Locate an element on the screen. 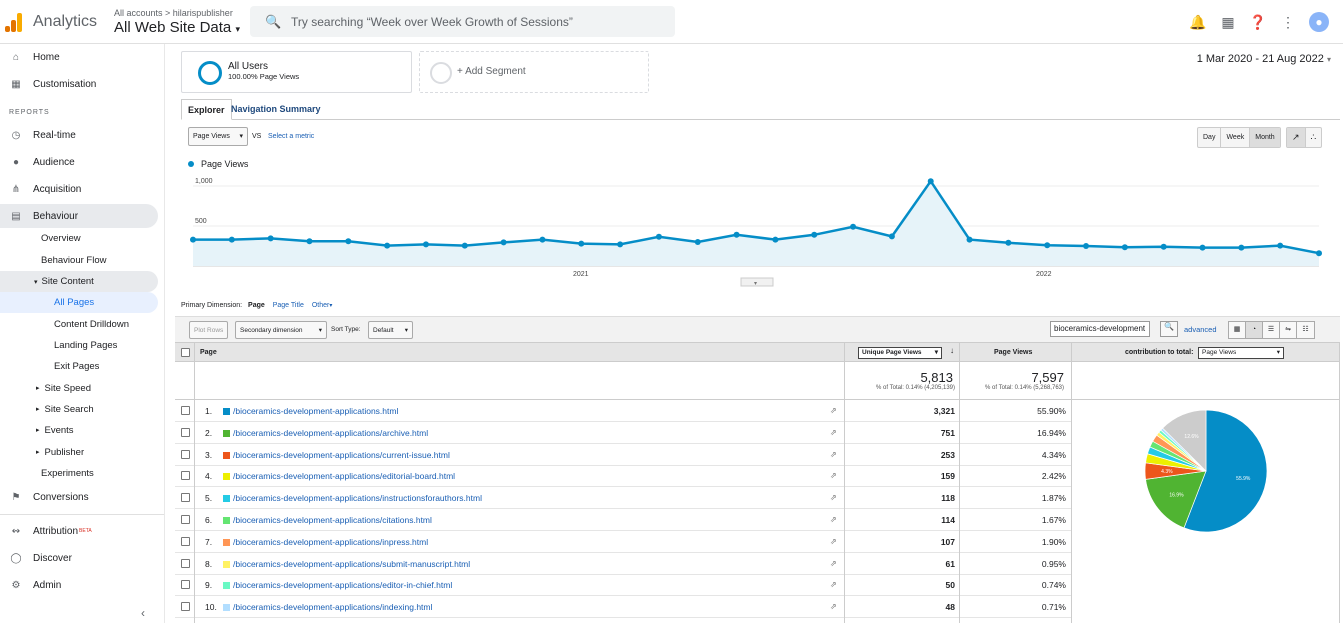 This screenshot has height=623, width=1343. select-all-checkbox is located at coordinates (185, 352).